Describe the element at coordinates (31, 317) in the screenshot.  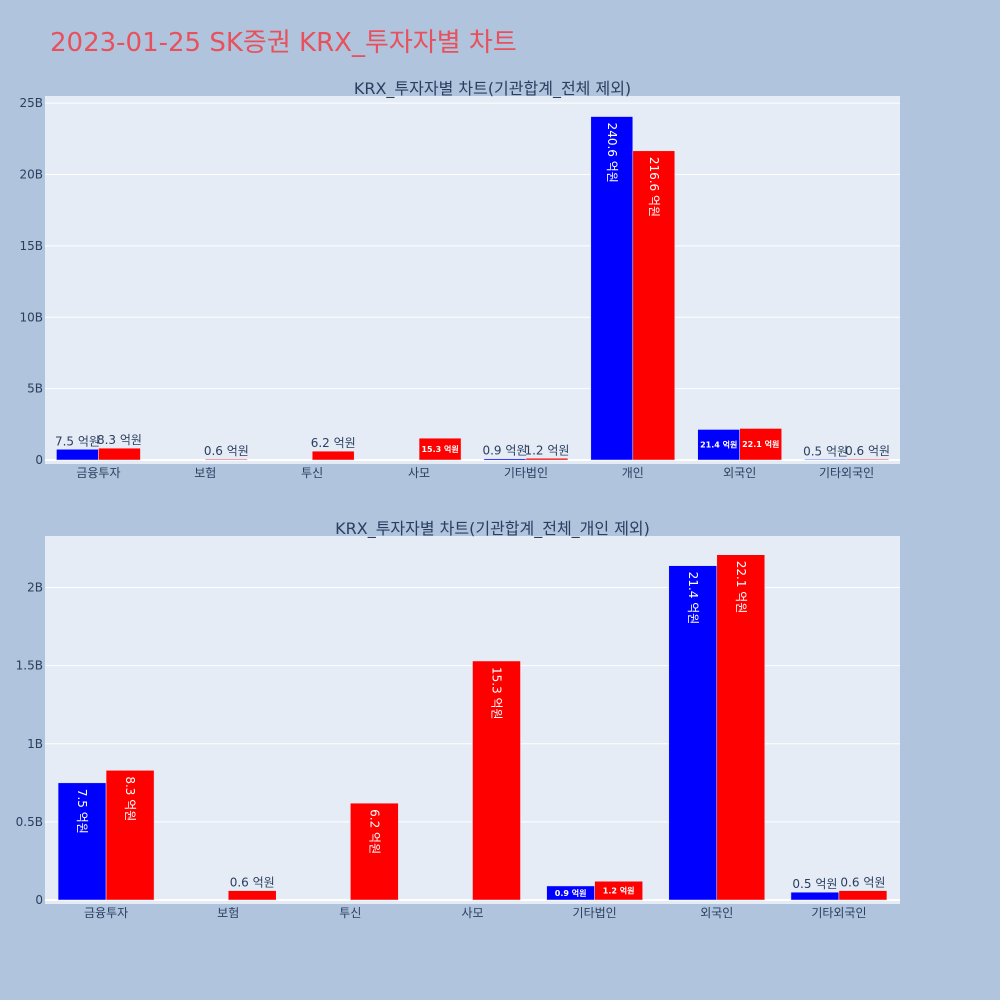
I see `y-tick-label: 10B` at that location.